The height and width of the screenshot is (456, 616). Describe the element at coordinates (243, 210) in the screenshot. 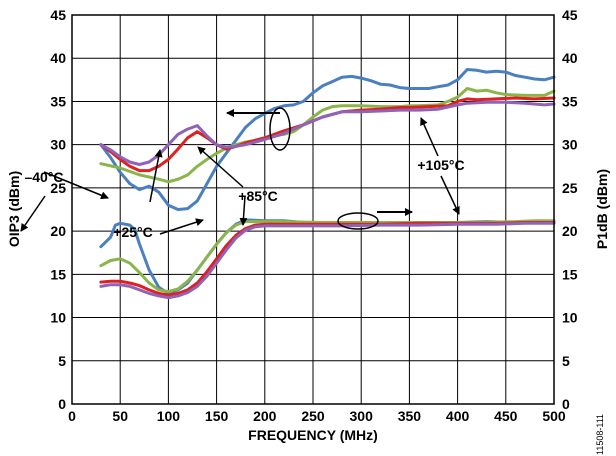

I see `label-85c-leader-p1db` at that location.